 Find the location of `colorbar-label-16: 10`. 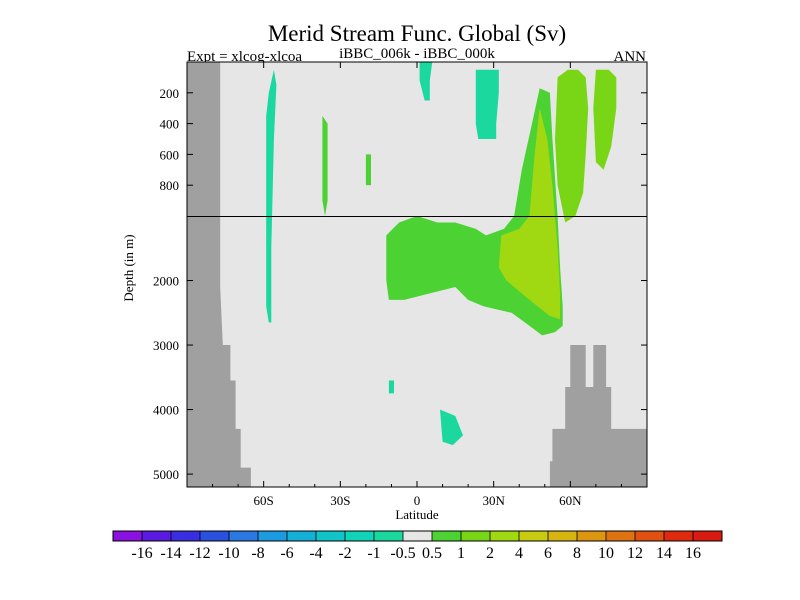

colorbar-label-16: 10 is located at coordinates (606, 553).